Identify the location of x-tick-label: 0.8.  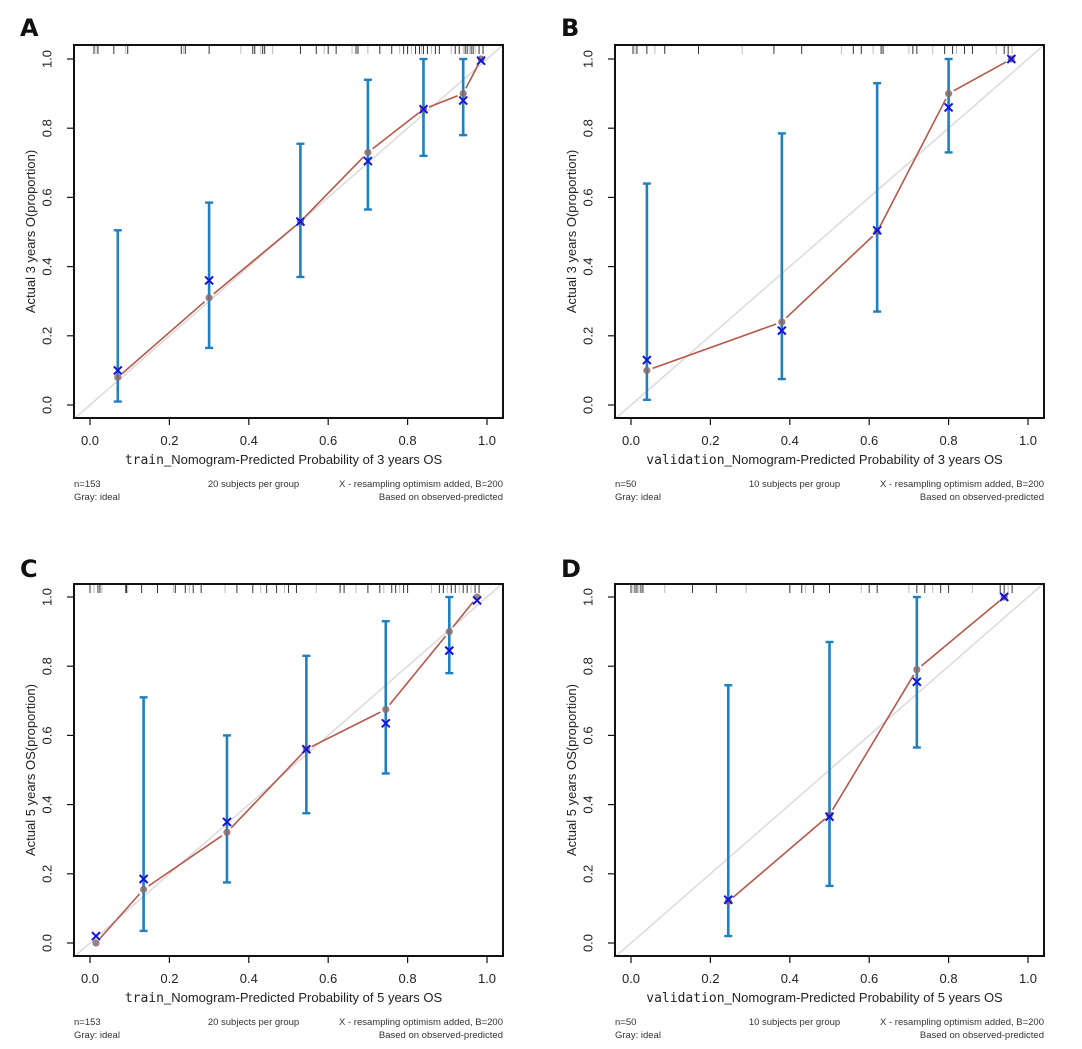
(408, 440).